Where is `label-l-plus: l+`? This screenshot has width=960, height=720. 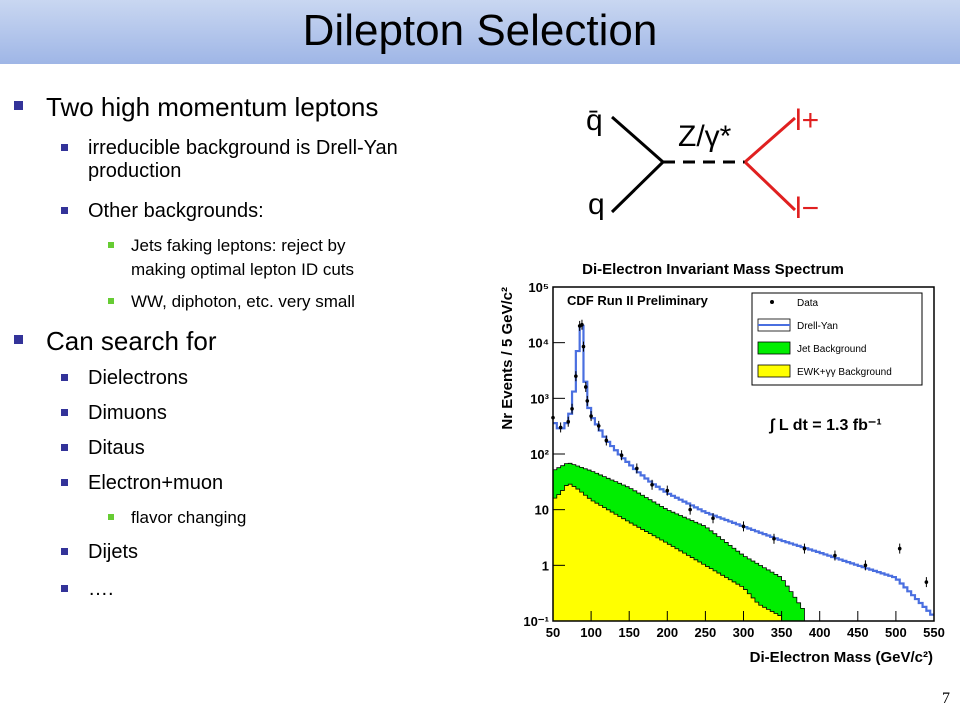
label-l-plus: l+ is located at coordinates (807, 120).